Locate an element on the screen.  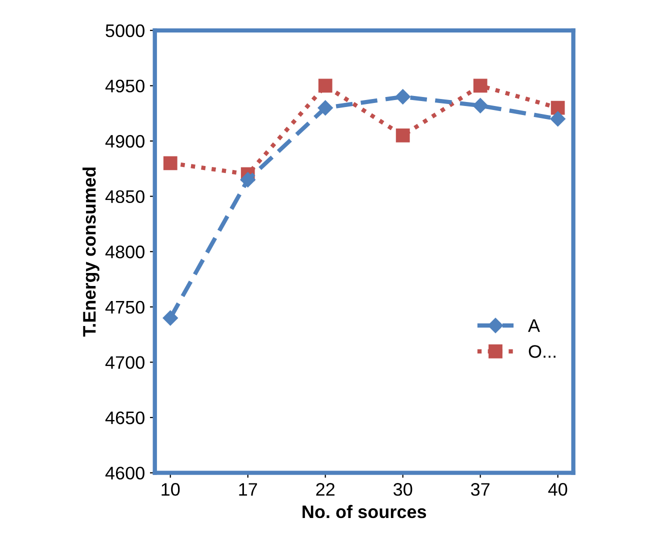
x-tick-label: 17 is located at coordinates (248, 489).